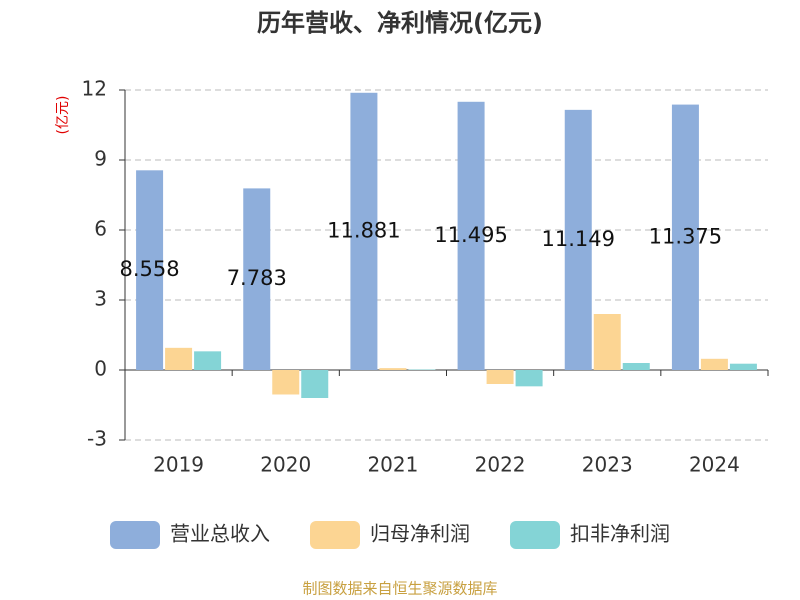  I want to click on legend-label: 扣非净利润, so click(620, 534).